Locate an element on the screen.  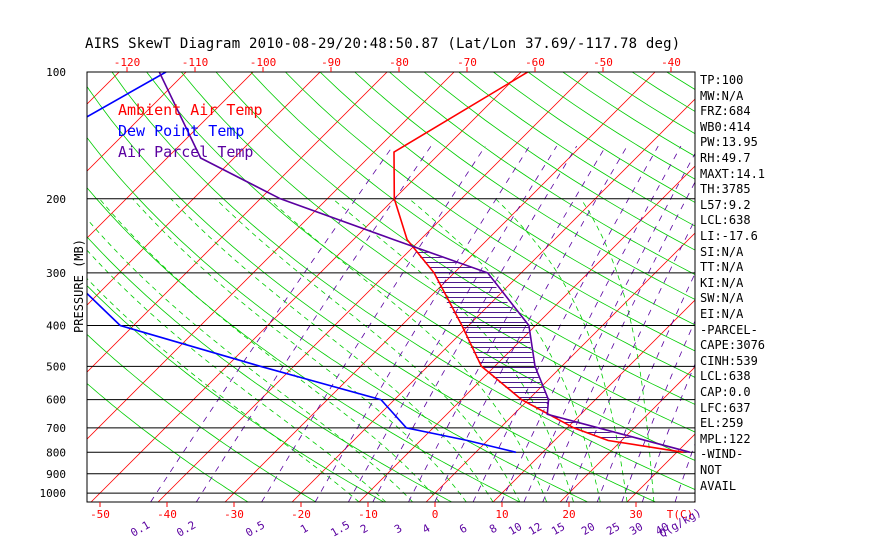
stat-row: SI:N/A is located at coordinates (722, 251).